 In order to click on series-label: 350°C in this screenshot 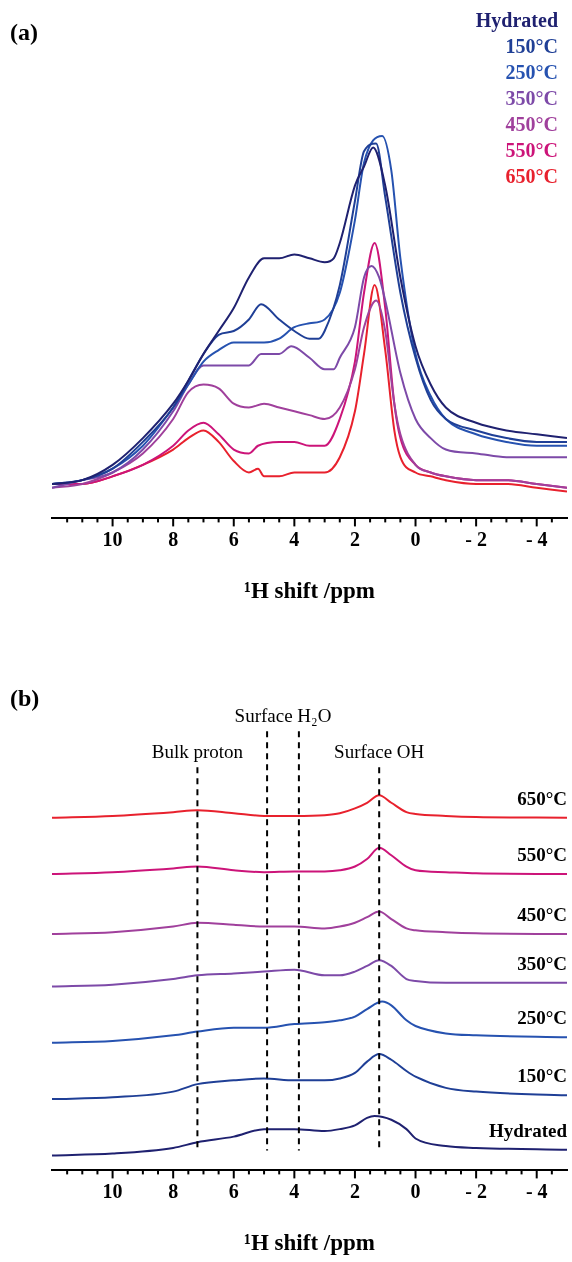, I will do `click(542, 963)`.